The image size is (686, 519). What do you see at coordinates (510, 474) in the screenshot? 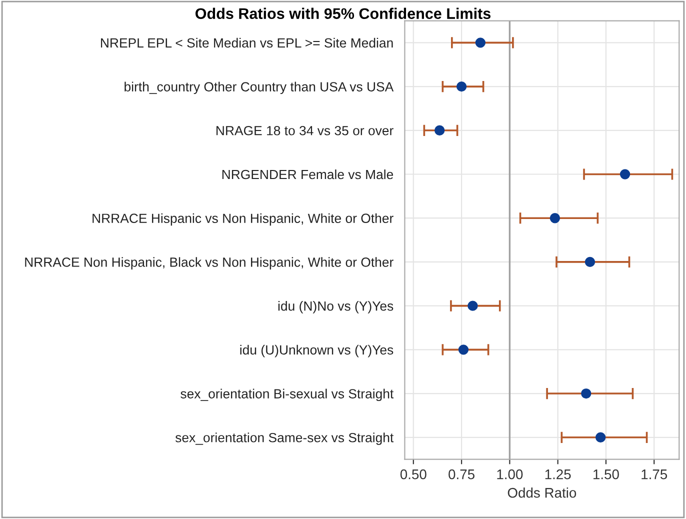
I see `x-tick-label: 1.00` at bounding box center [510, 474].